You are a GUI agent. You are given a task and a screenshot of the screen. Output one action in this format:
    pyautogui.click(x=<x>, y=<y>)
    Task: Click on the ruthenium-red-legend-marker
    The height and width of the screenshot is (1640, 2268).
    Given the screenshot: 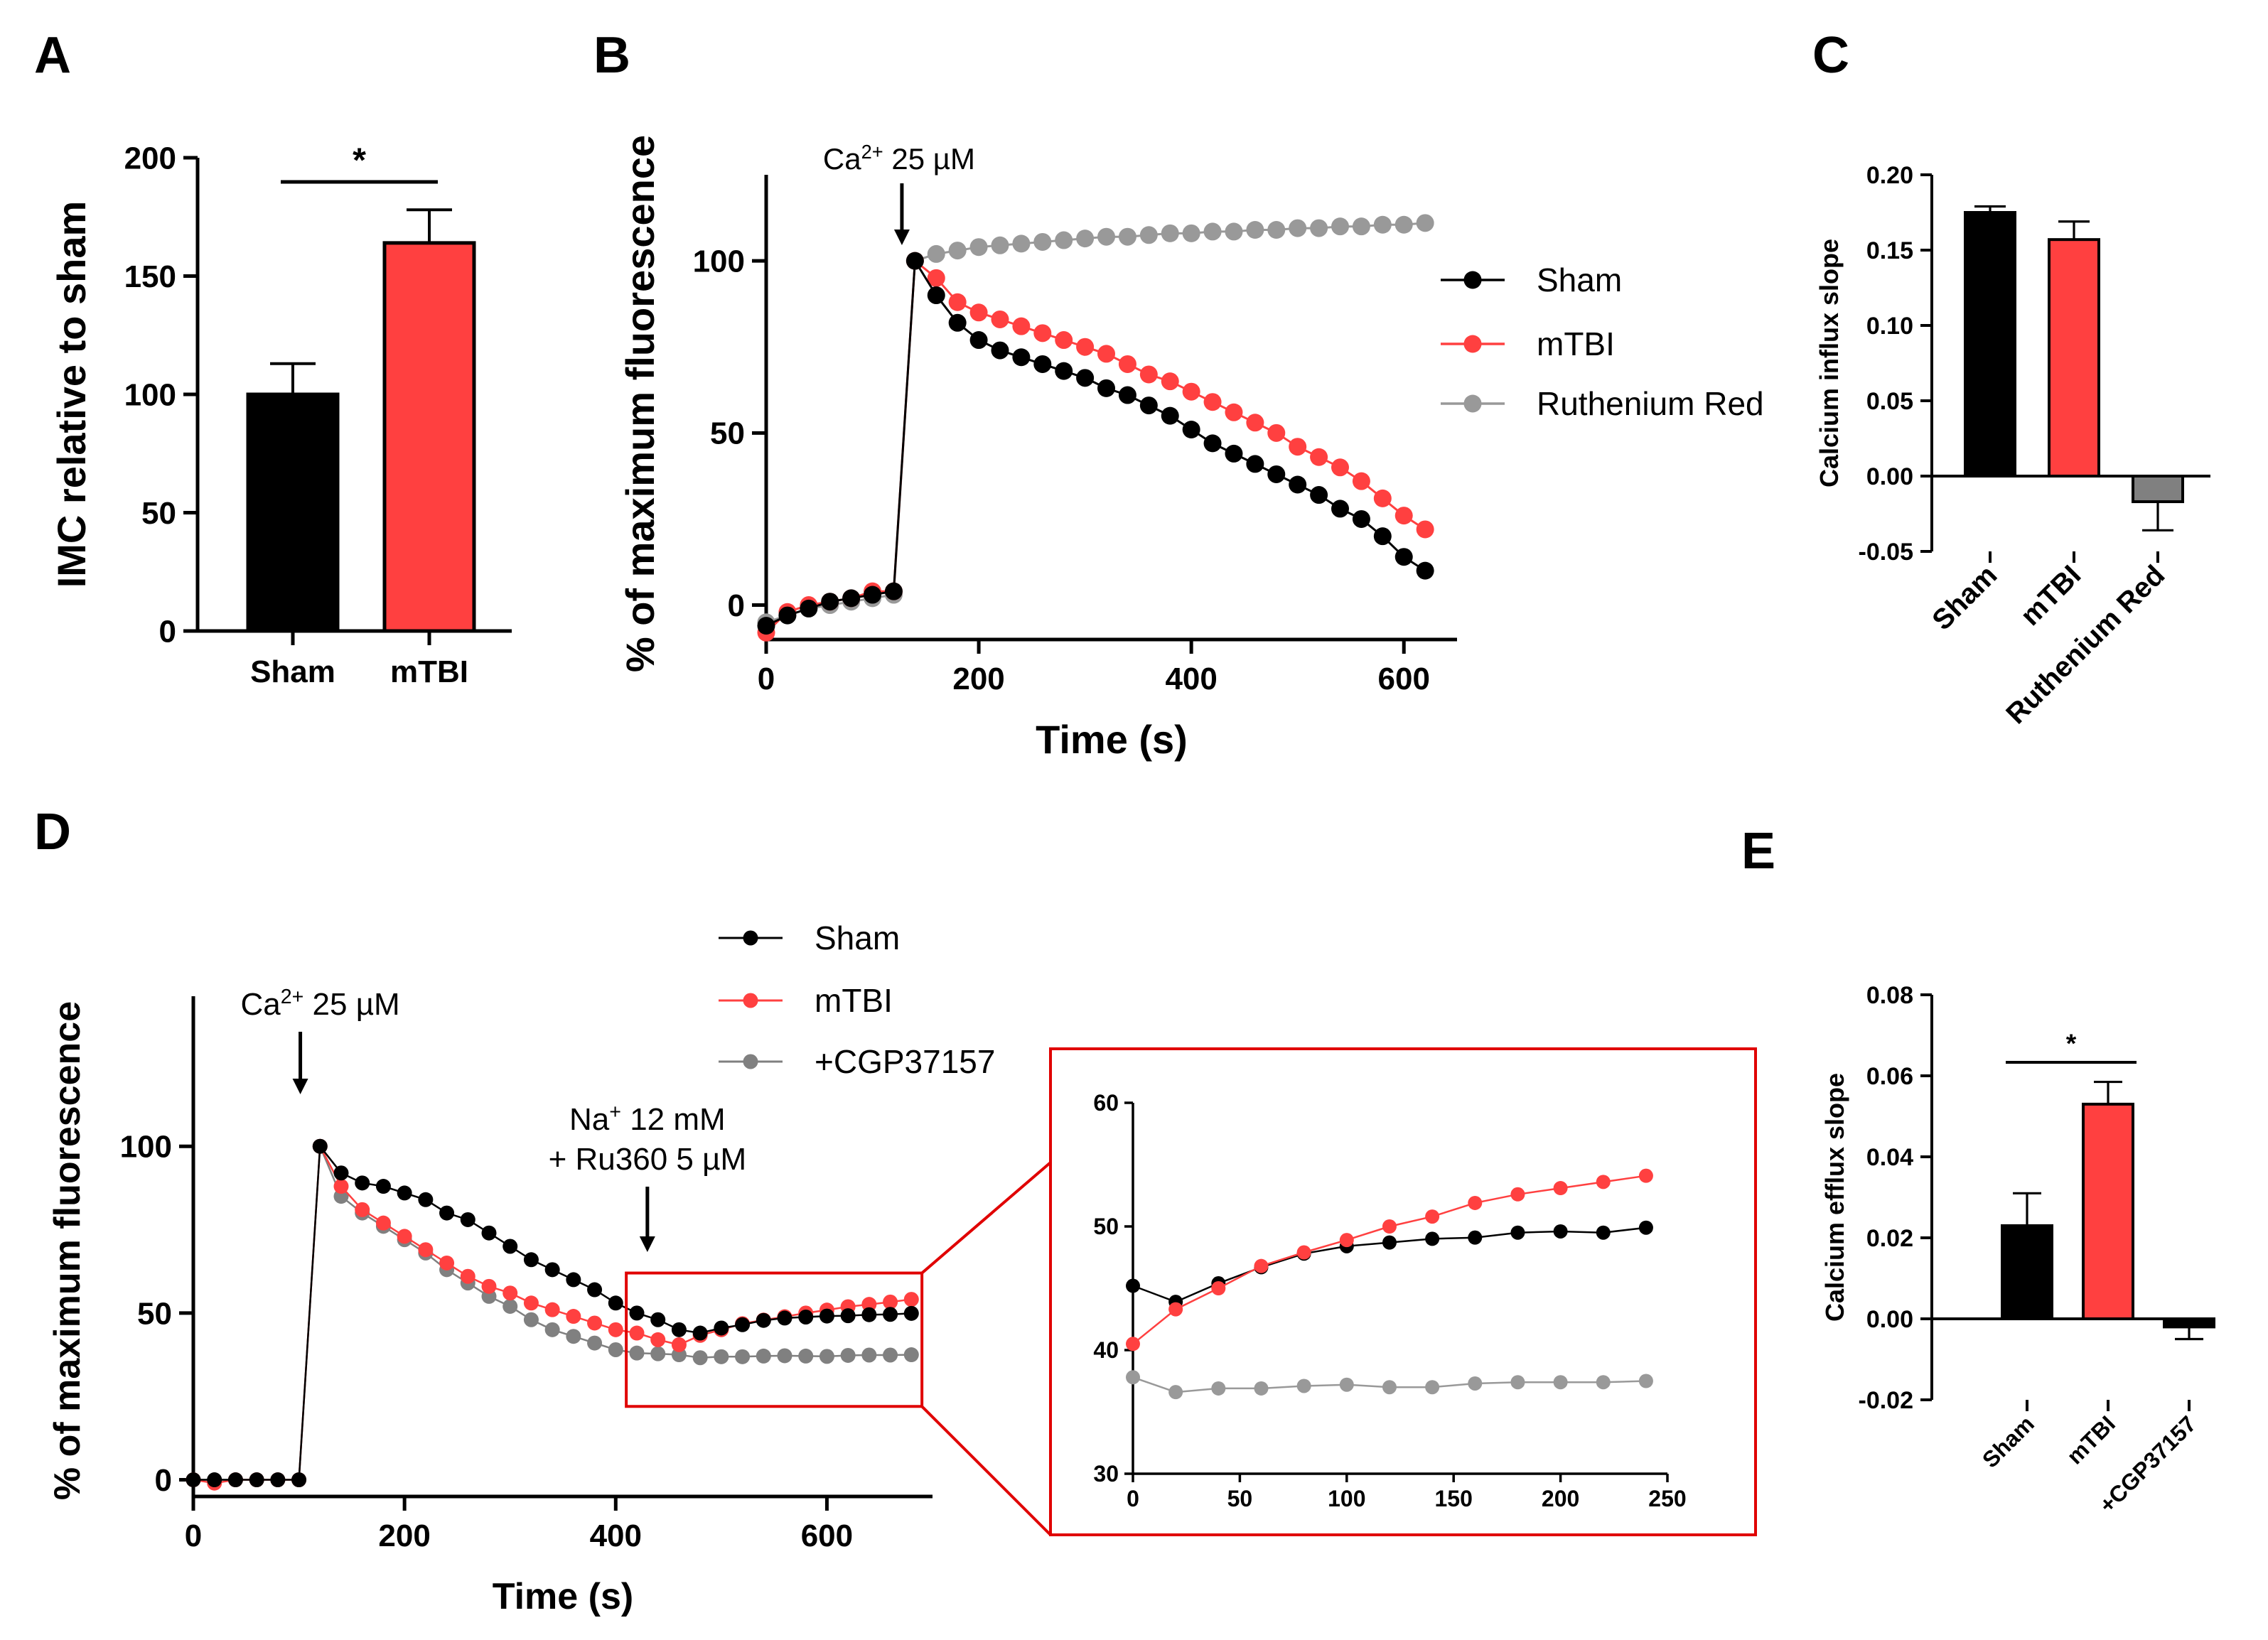 What is the action you would take?
    pyautogui.click(x=1472, y=403)
    